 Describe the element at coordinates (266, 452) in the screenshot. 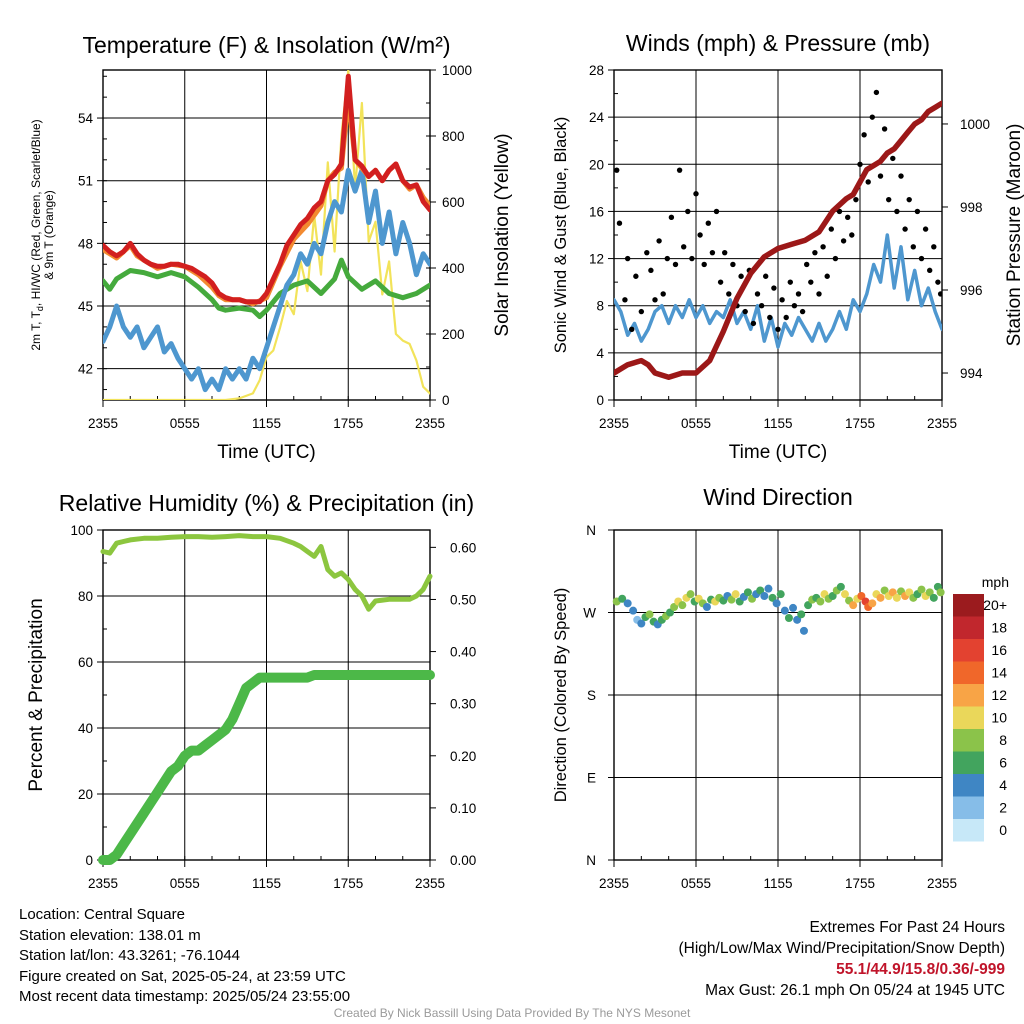

I see `x-axis-label: Time (UTC)` at that location.